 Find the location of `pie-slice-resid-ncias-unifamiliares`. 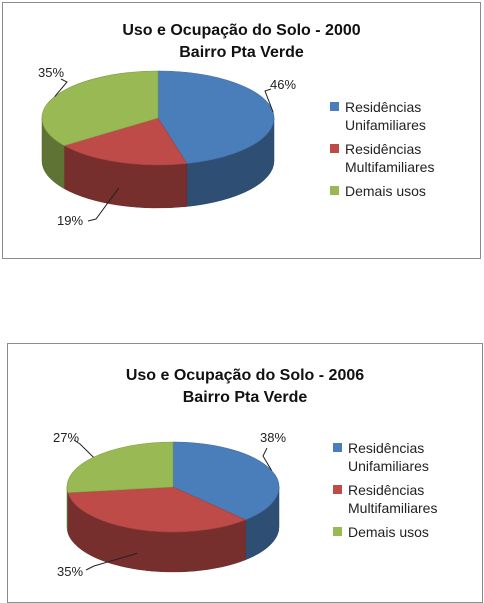

pie-slice-resid-ncias-unifamiliares is located at coordinates (226, 481).